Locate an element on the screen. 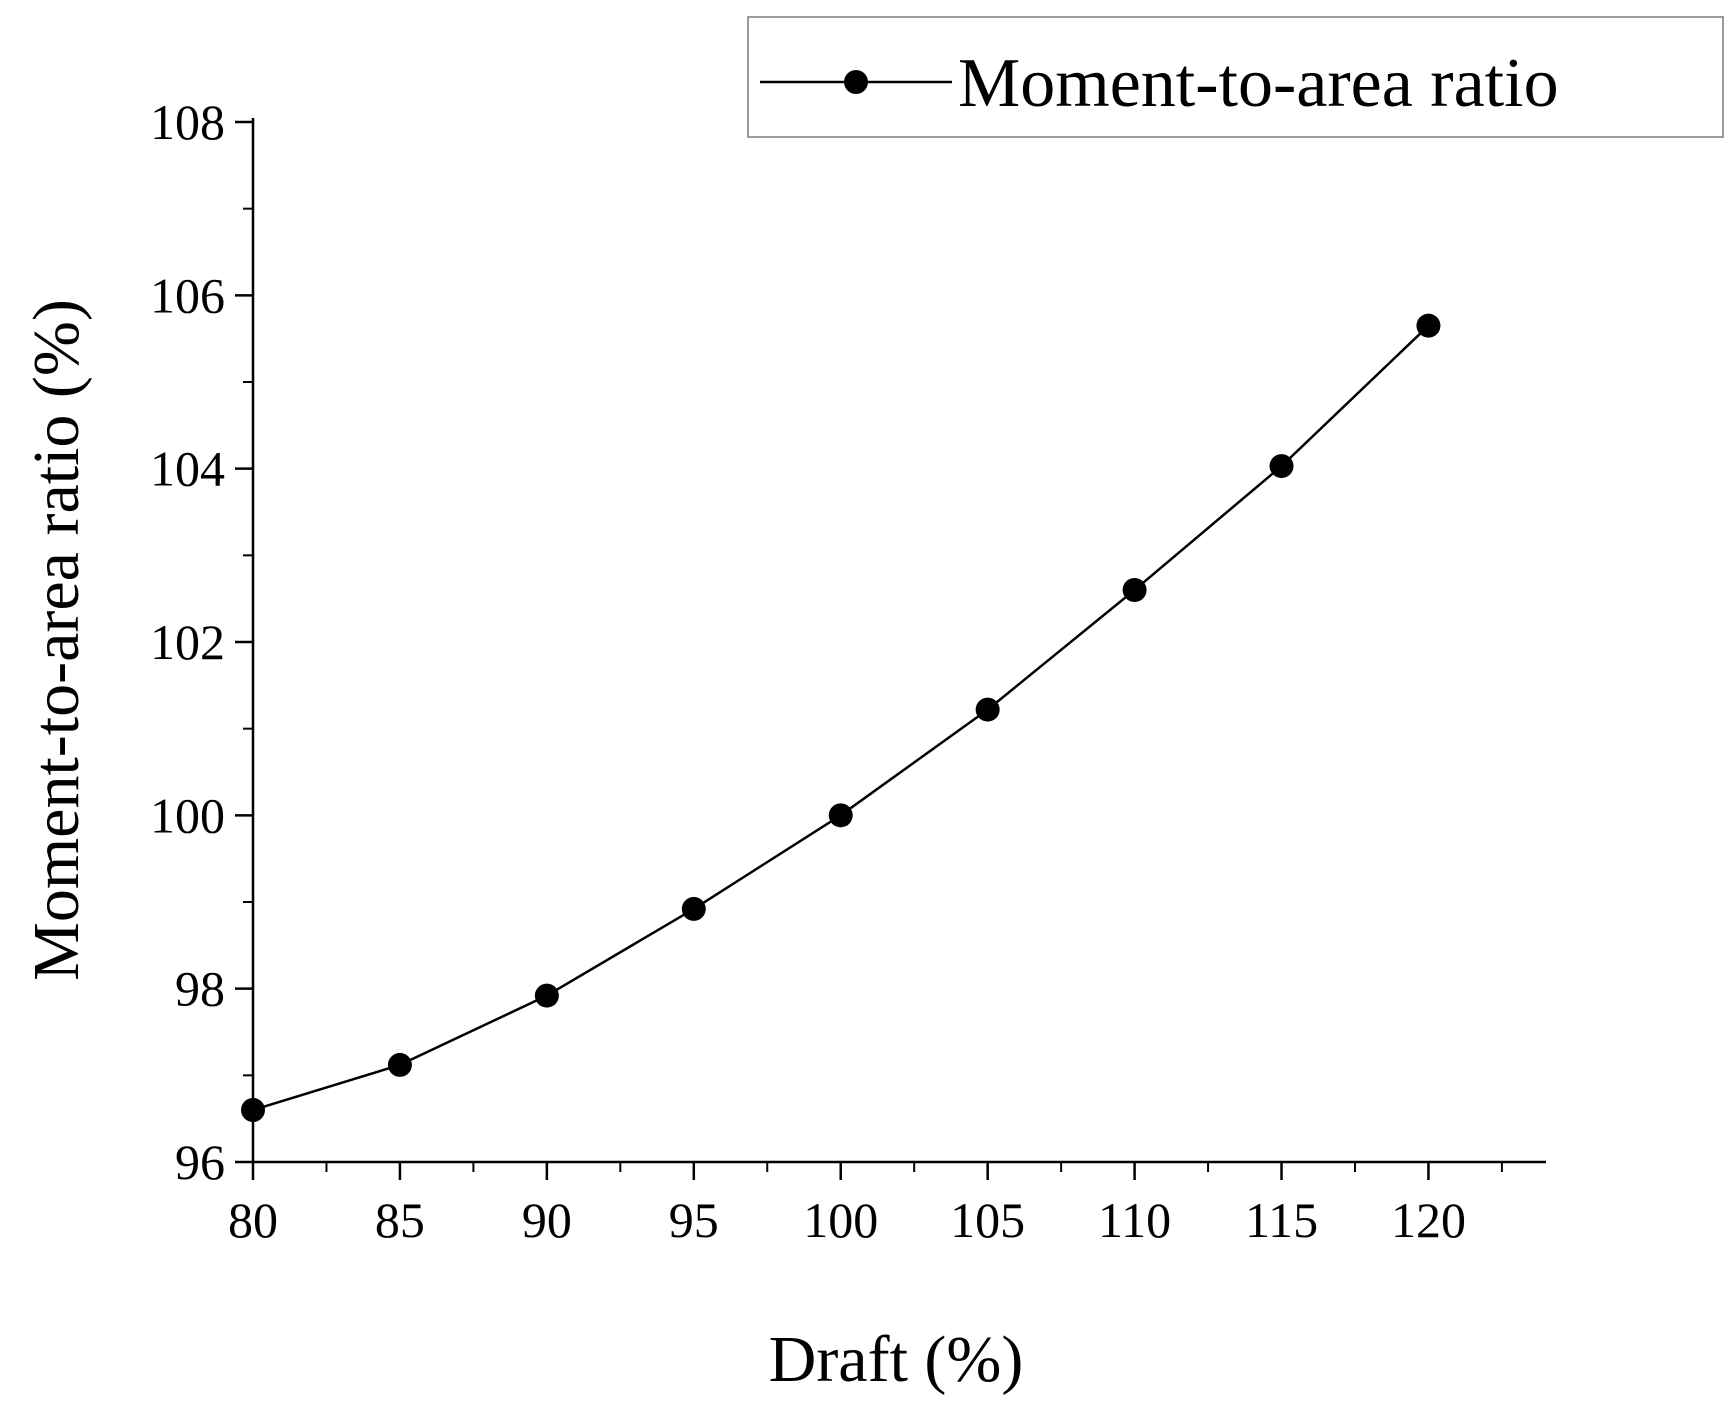 This screenshot has width=1731, height=1409. legend: Moment-to-area ratio is located at coordinates (1235, 77).